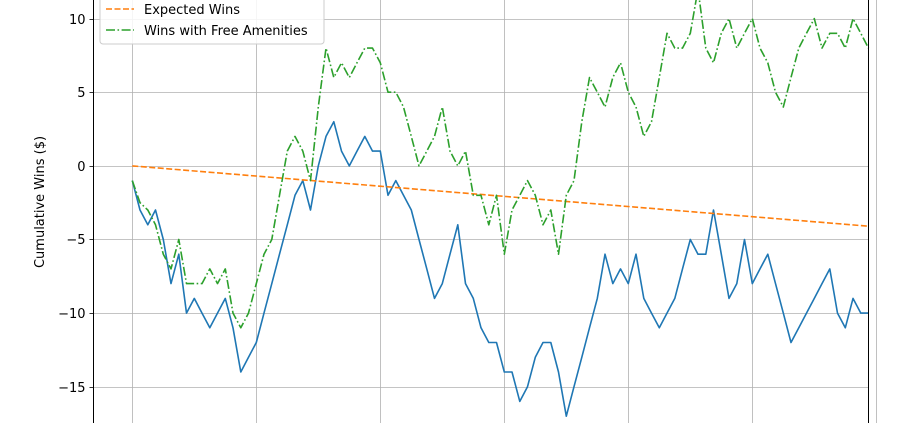 This screenshot has height=427, width=911. Describe the element at coordinates (40, 202) in the screenshot. I see `y-axis-label: Cumulative Wins ($)` at that location.